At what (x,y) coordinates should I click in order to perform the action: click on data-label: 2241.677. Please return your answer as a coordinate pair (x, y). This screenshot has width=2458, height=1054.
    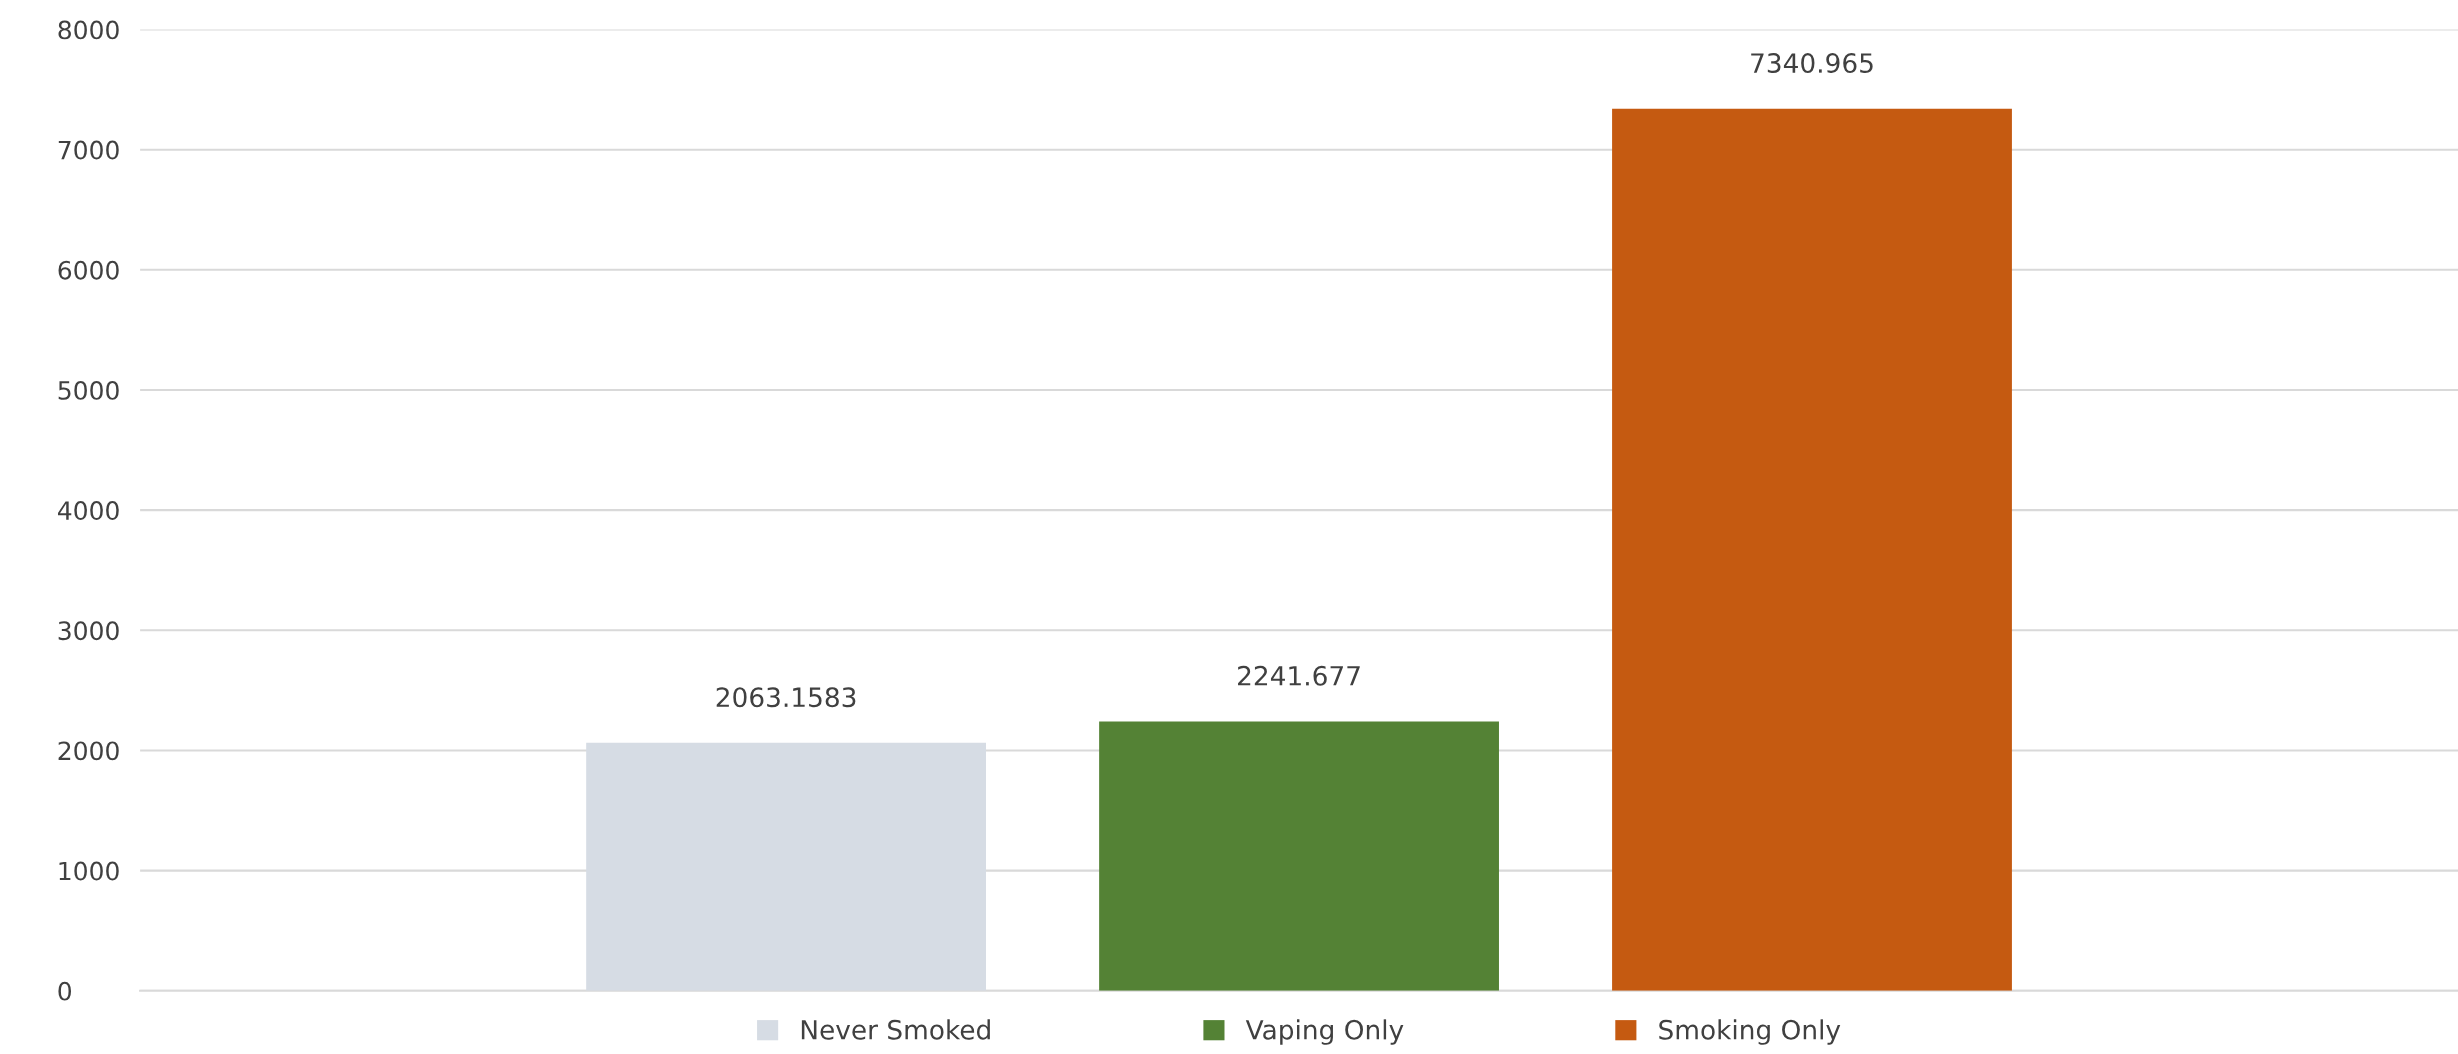
    Looking at the image, I should click on (1299, 675).